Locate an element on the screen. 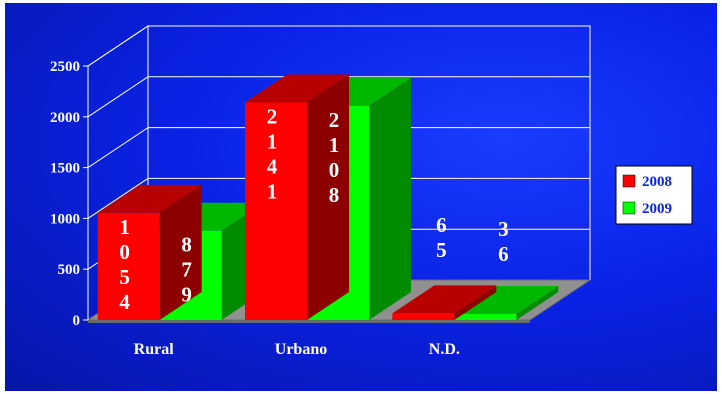 This screenshot has width=722, height=394. y-tick-label: 1500 is located at coordinates (65, 169).